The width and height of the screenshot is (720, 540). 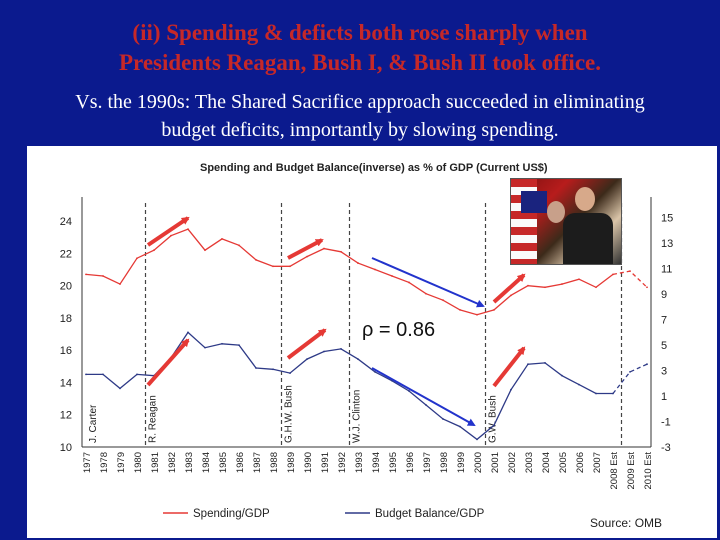 What do you see at coordinates (153, 419) in the screenshot?
I see `president-label: R. Reagan` at bounding box center [153, 419].